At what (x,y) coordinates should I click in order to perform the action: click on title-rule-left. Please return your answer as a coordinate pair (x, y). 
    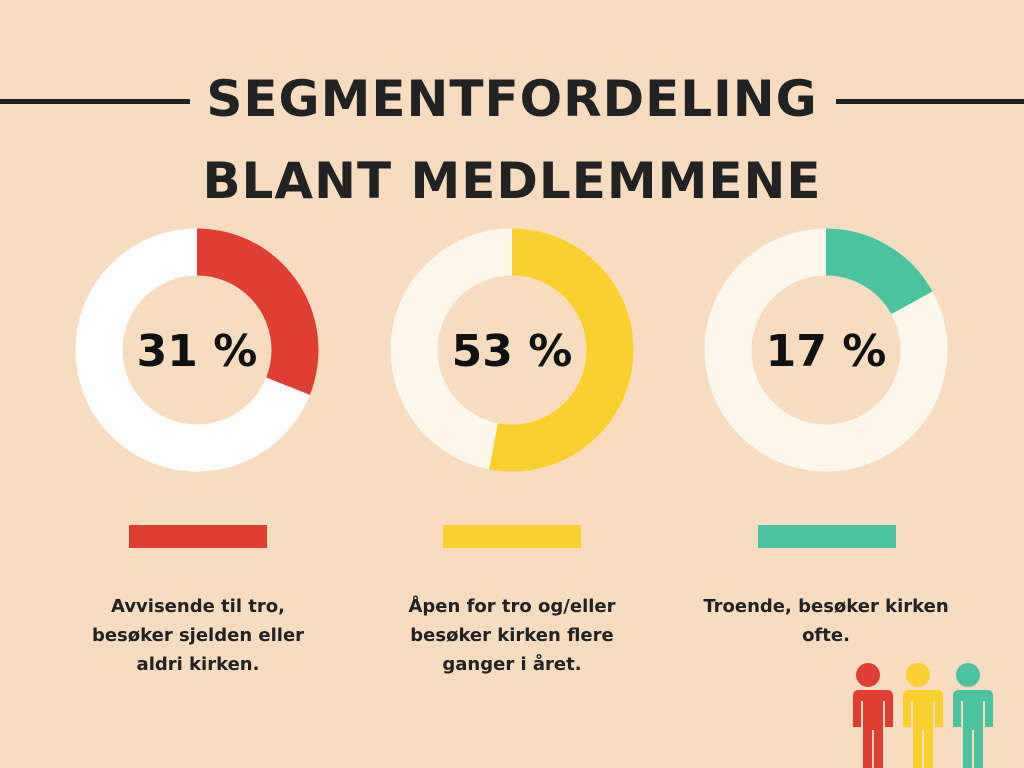
    Looking at the image, I should click on (95, 101).